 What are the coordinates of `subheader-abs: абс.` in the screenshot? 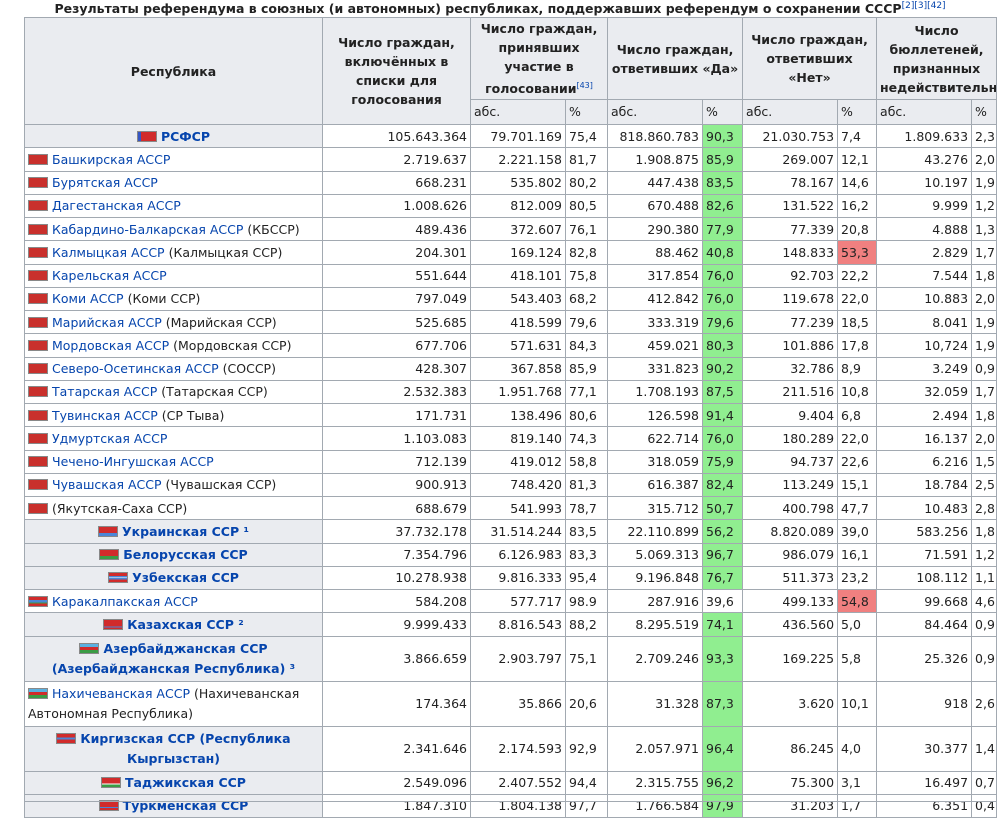 It's located at (924, 112).